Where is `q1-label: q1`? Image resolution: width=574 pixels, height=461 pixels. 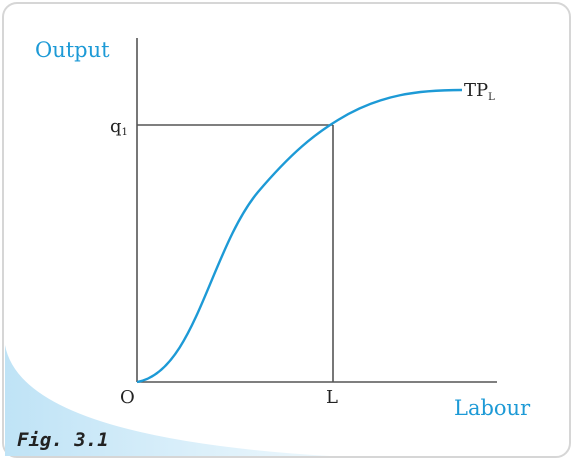 q1-label: q1 is located at coordinates (119, 127).